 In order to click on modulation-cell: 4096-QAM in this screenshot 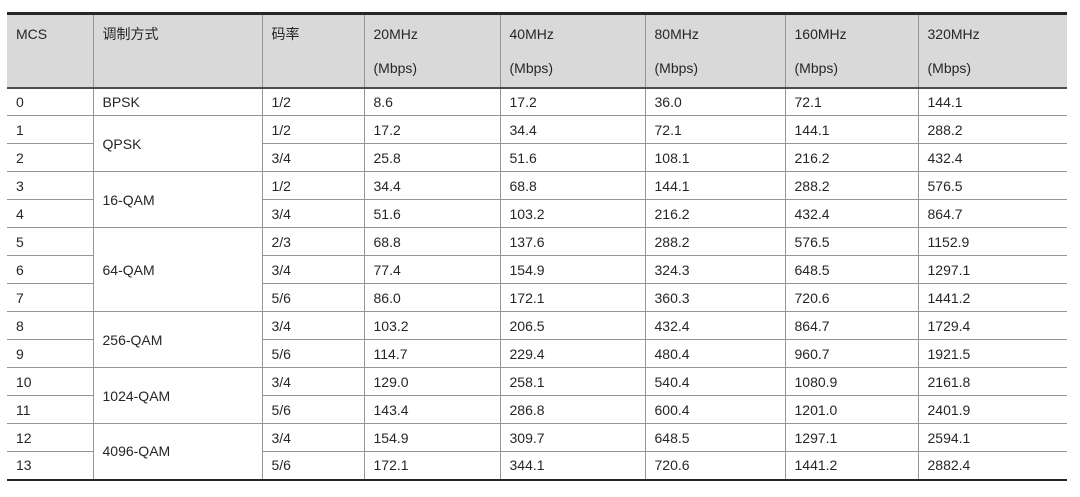, I will do `click(177, 451)`.